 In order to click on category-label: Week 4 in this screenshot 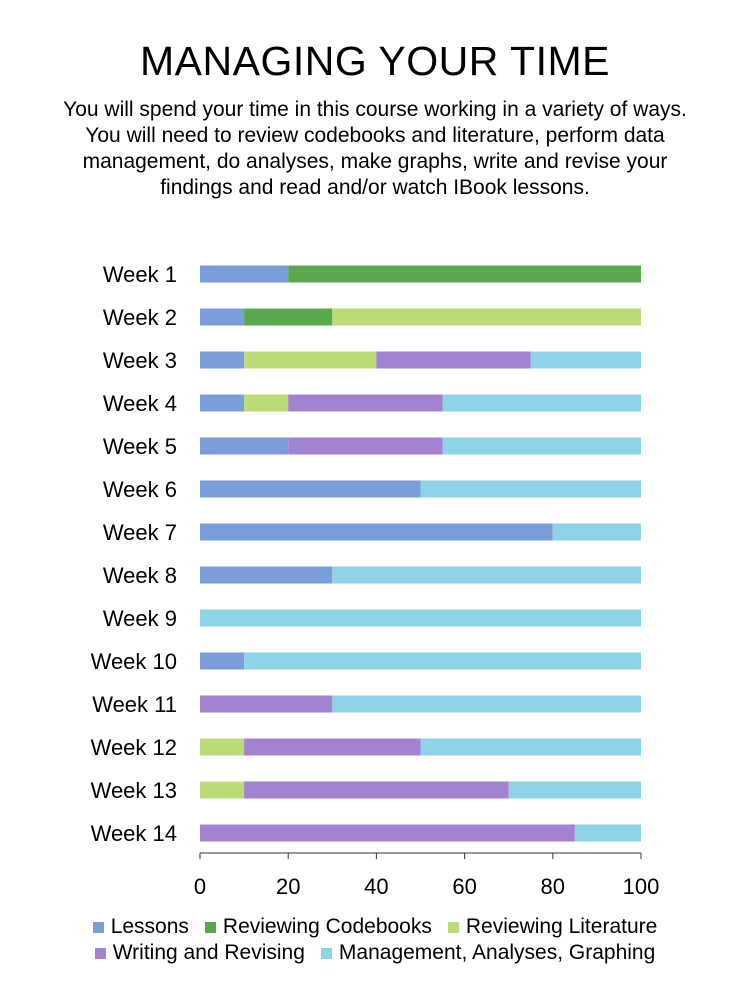, I will do `click(140, 403)`.